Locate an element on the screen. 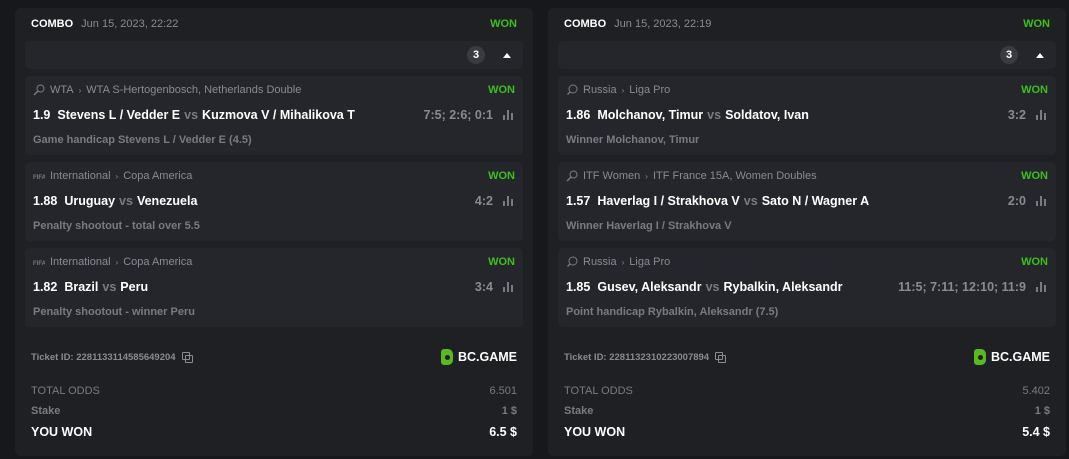 The image size is (1069, 459). market: Penalty shootout - total over 5.5 is located at coordinates (116, 226).